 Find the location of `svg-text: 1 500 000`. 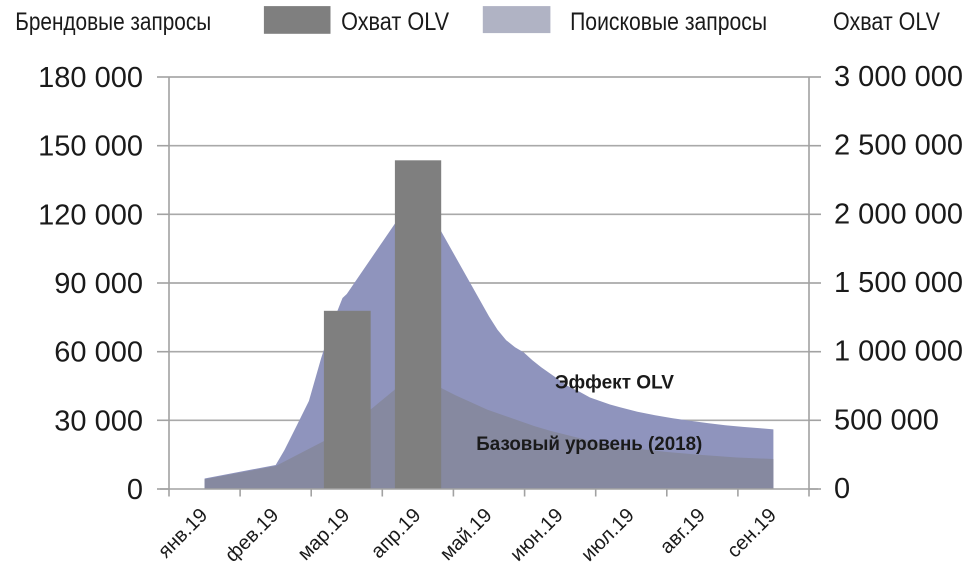

svg-text: 1 500 000 is located at coordinates (898, 283).